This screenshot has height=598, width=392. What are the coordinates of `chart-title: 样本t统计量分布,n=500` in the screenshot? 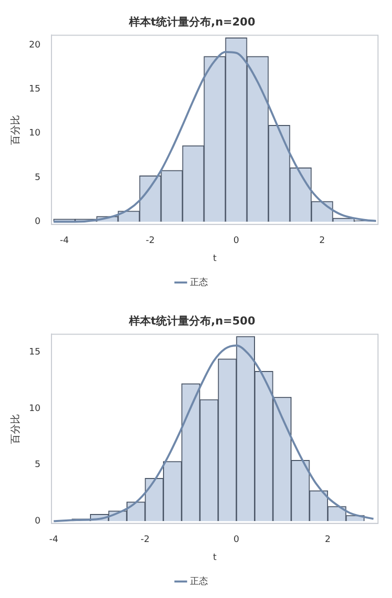 It's located at (192, 321).